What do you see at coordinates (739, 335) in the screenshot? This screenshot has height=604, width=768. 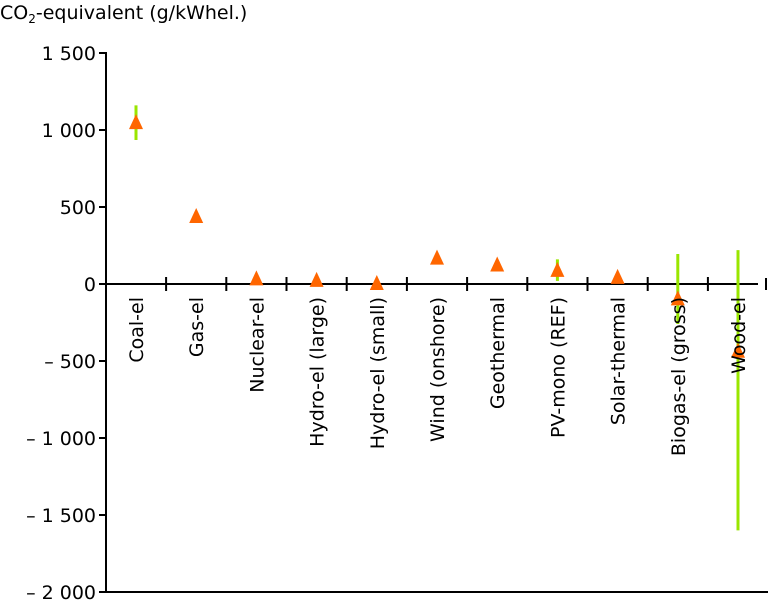 I see `category-label: Wood-el` at bounding box center [739, 335].